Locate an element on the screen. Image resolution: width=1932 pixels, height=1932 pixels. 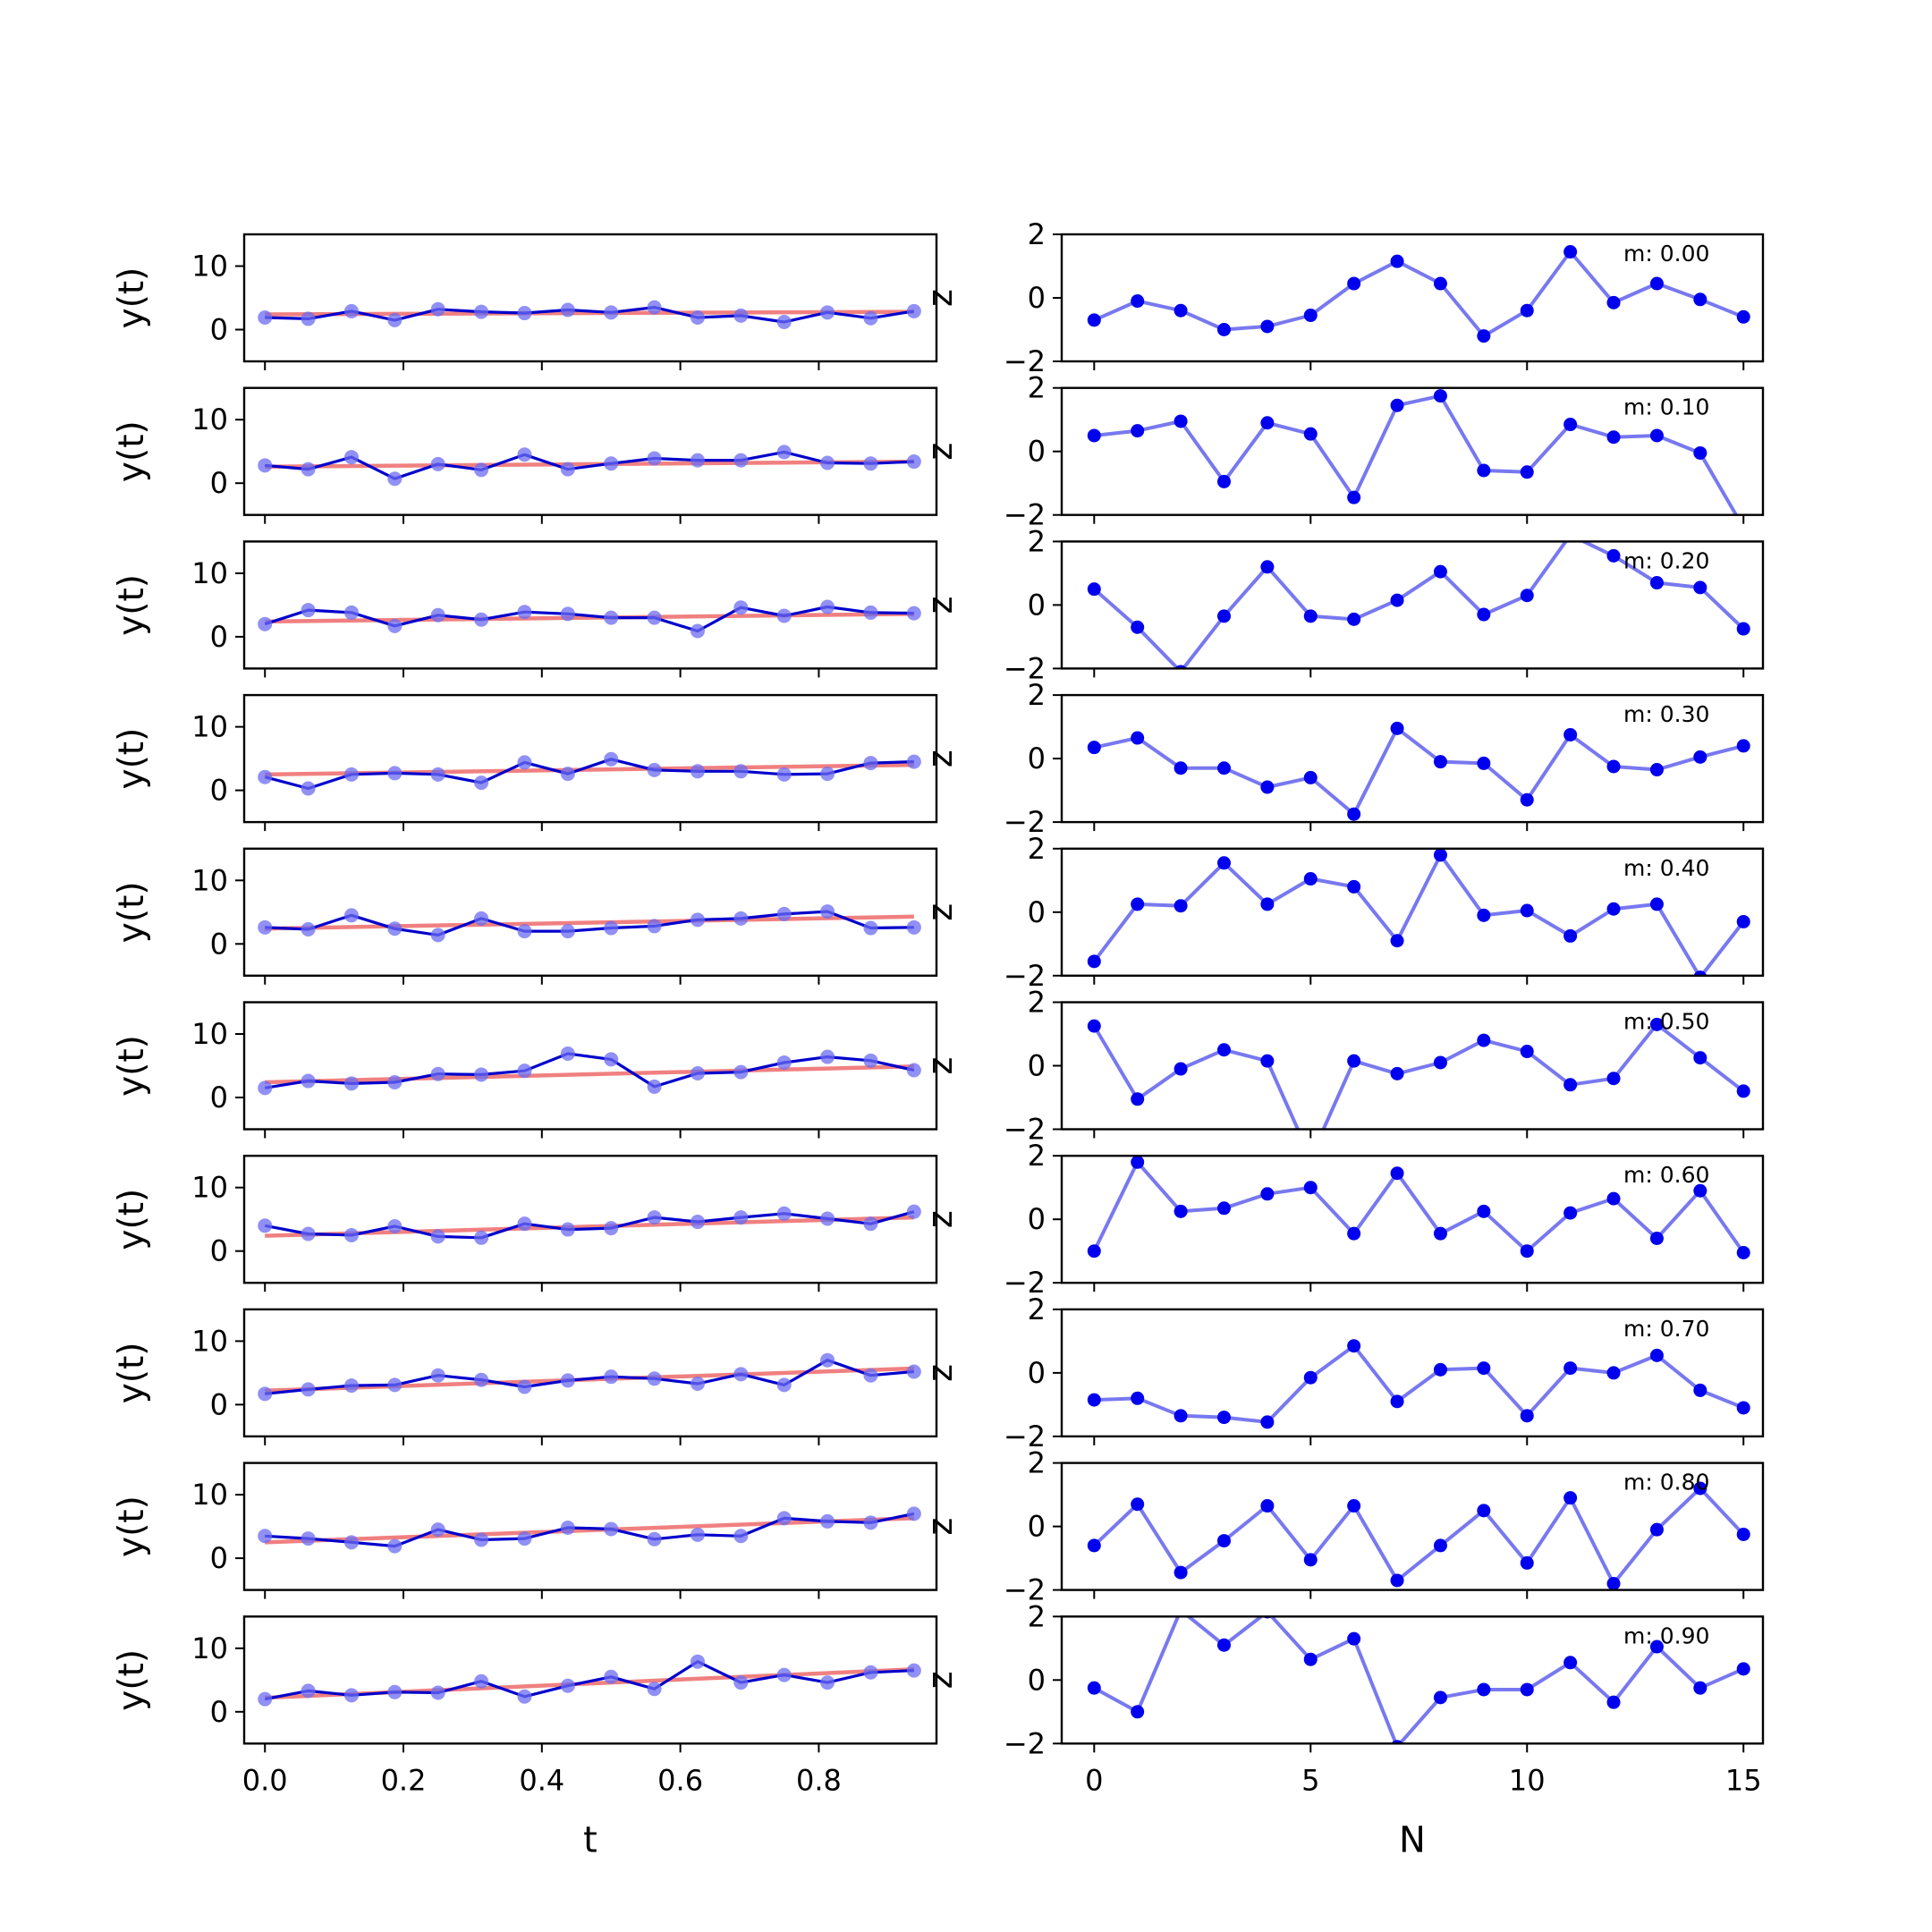
x-axis-label-t: t is located at coordinates (590, 1839).